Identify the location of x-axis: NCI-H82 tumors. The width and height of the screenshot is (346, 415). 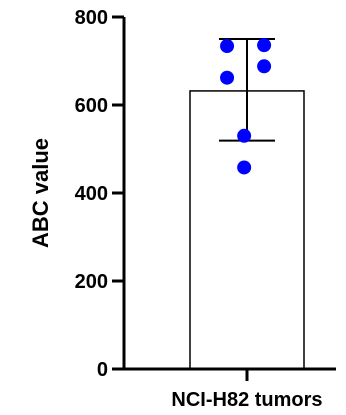
(229, 389).